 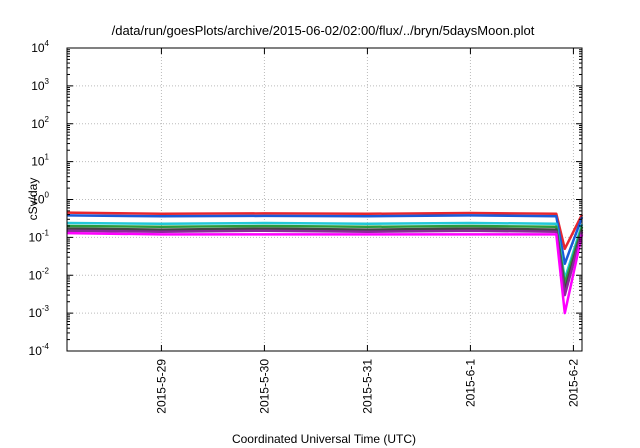 I want to click on y-tick-label: 10¹, so click(x=40, y=161).